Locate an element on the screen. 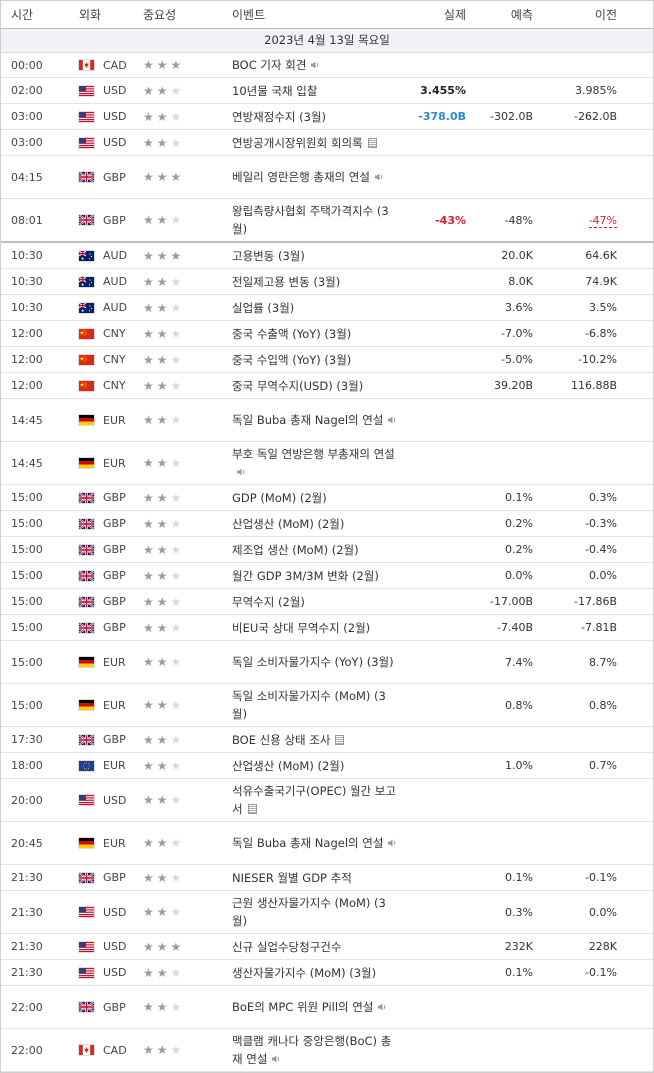  event-name-cell: 중국 수입액 (YoY) (3월) is located at coordinates (316, 360).